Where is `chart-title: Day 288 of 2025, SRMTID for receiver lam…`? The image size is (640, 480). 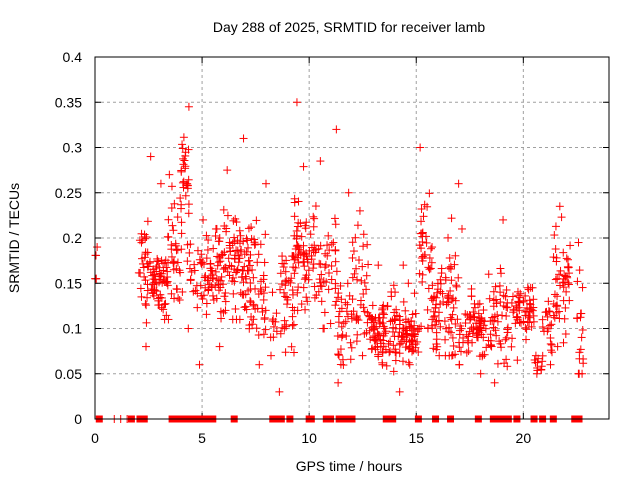 chart-title: Day 288 of 2025, SRMTID for receiver lam… is located at coordinates (349, 27).